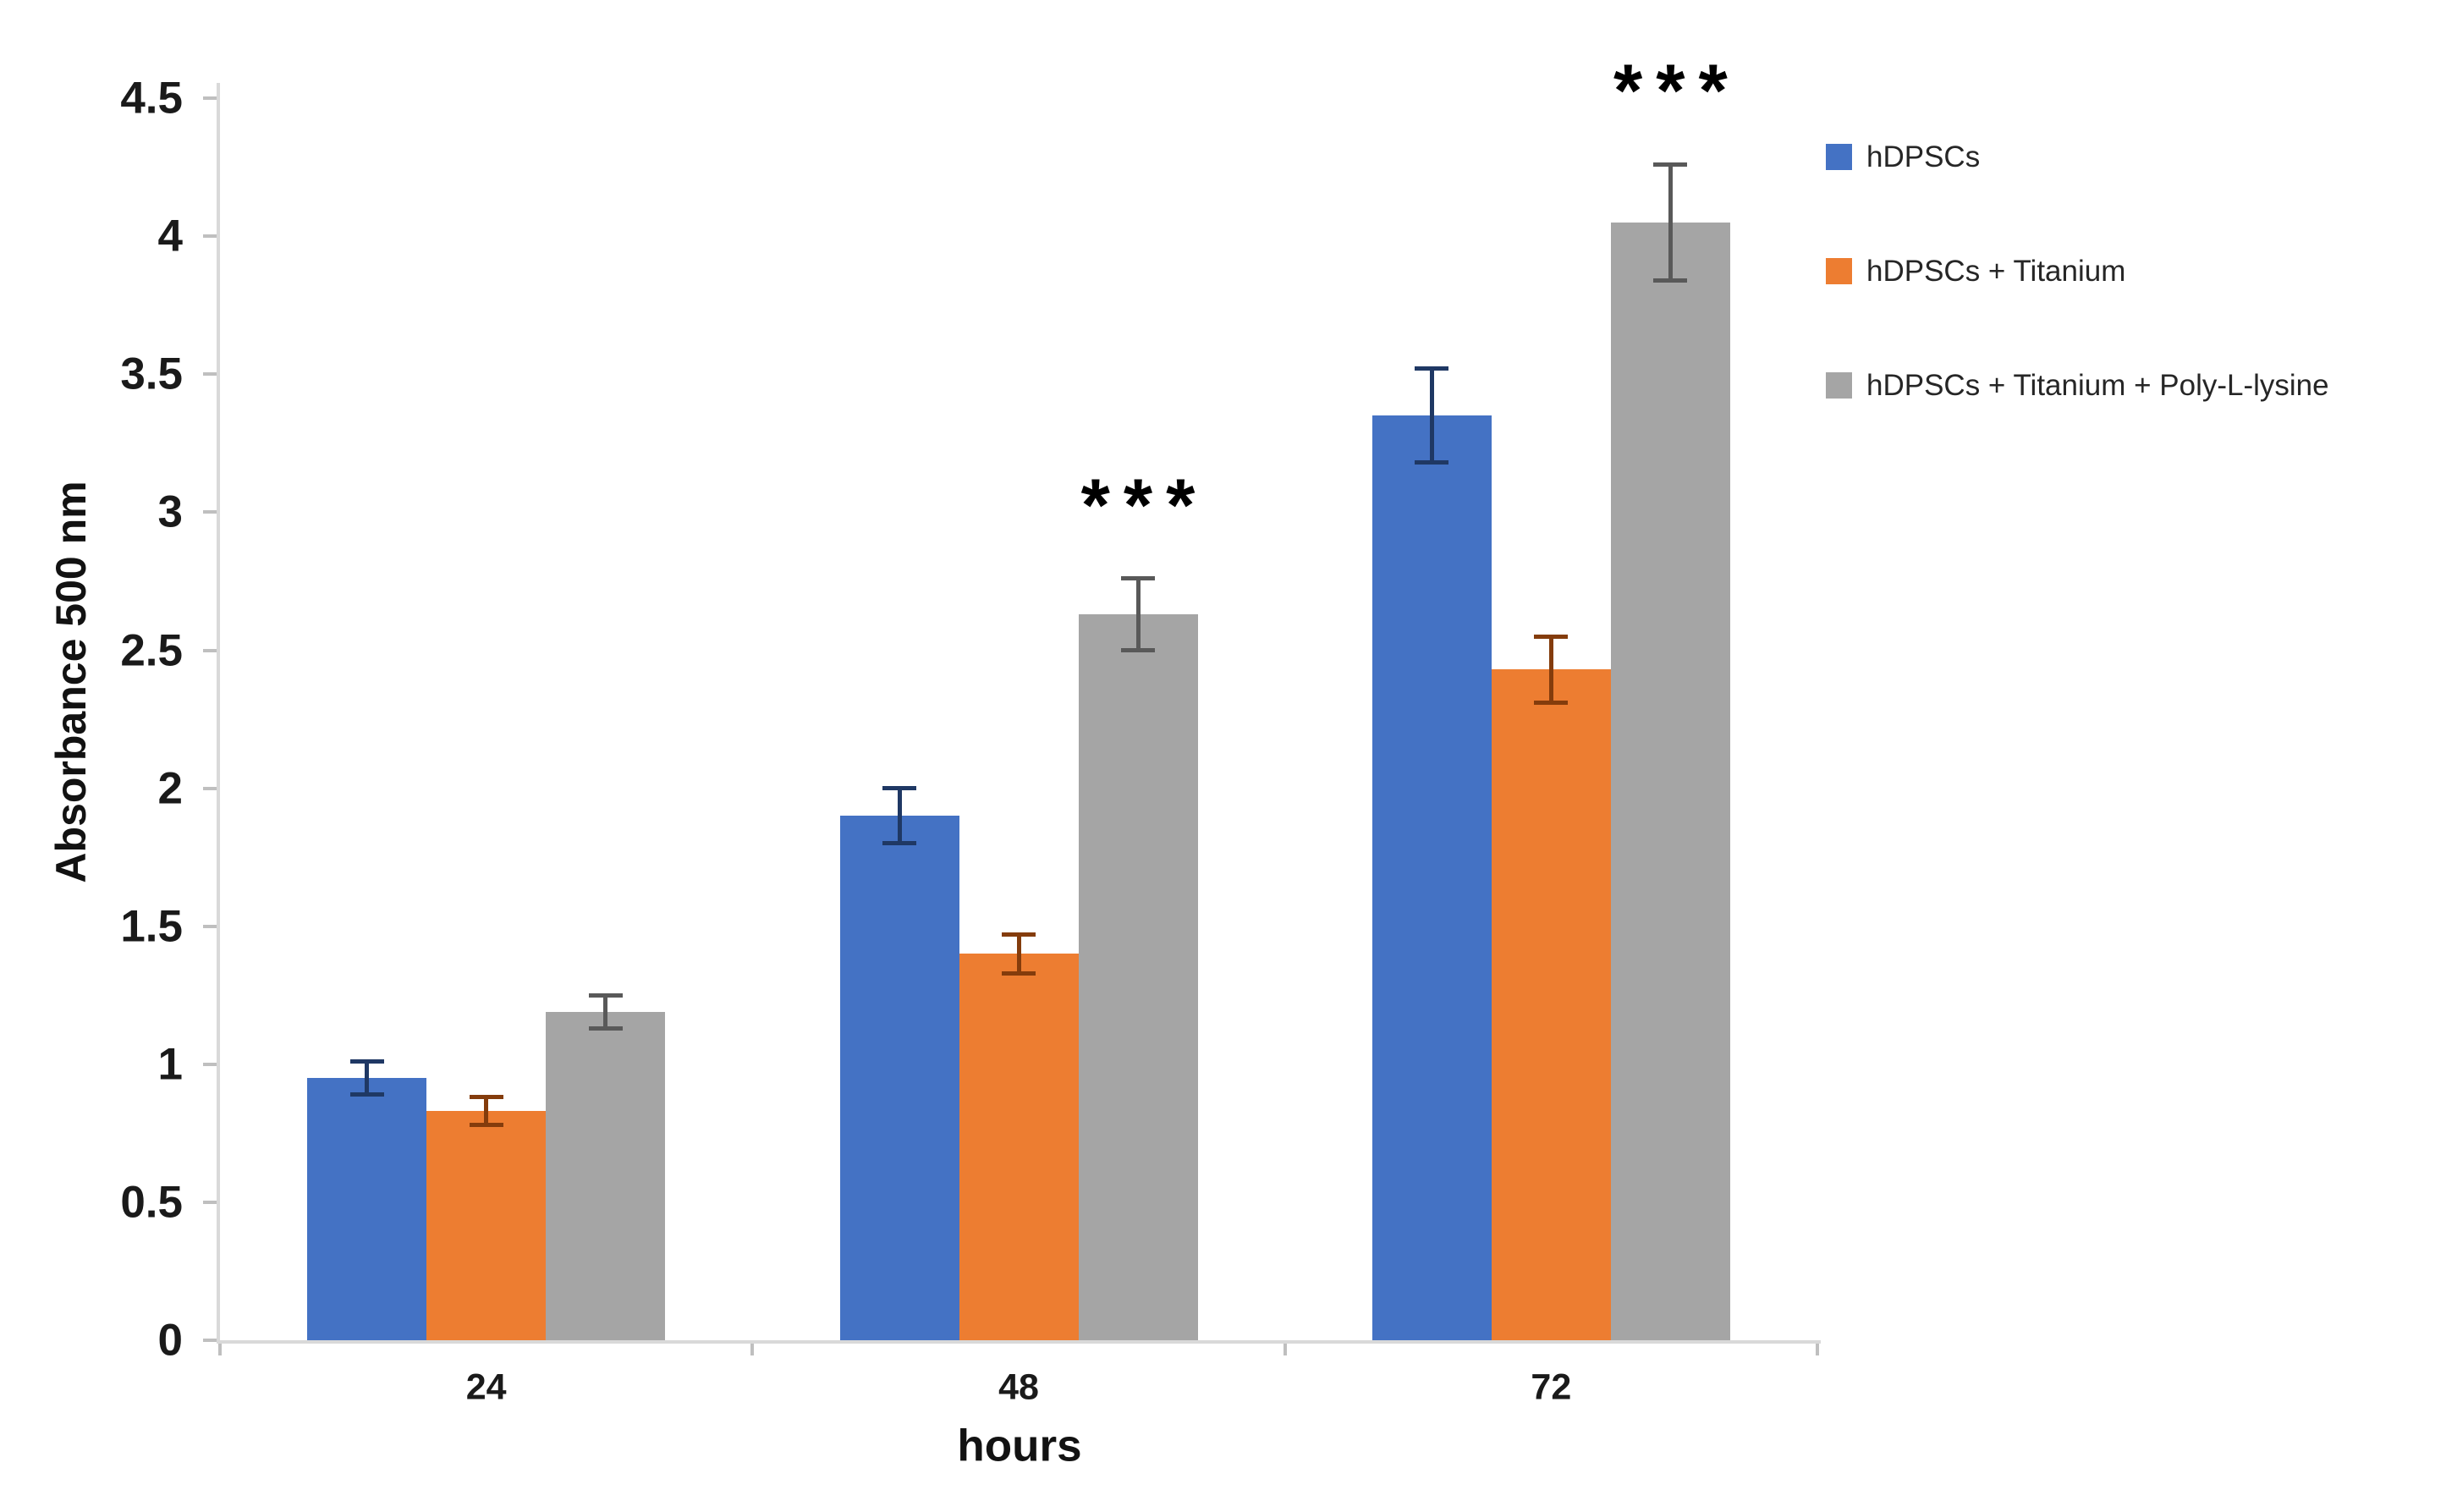  What do you see at coordinates (2097, 385) in the screenshot?
I see `legend-label: hDPSCs + Titanium + Poly-L-lysine` at bounding box center [2097, 385].